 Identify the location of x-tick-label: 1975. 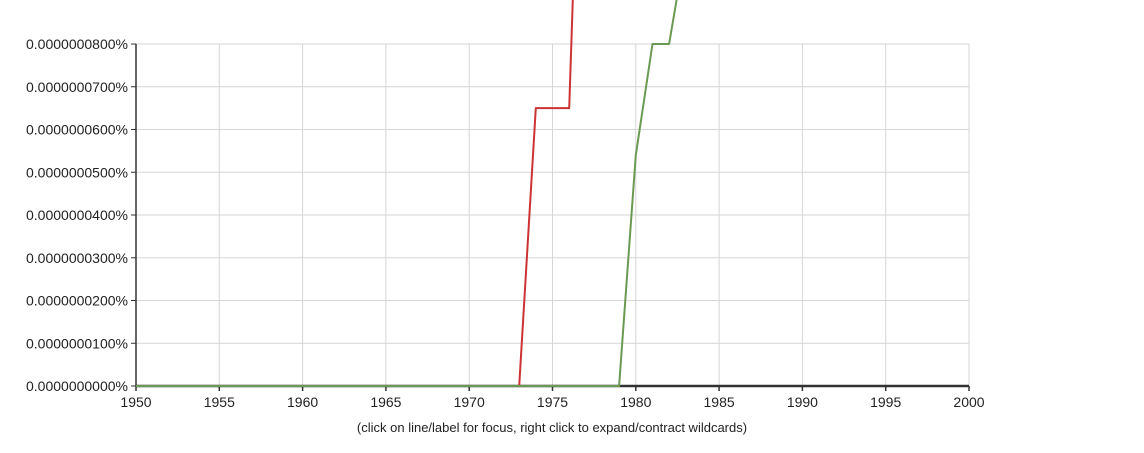
(552, 402).